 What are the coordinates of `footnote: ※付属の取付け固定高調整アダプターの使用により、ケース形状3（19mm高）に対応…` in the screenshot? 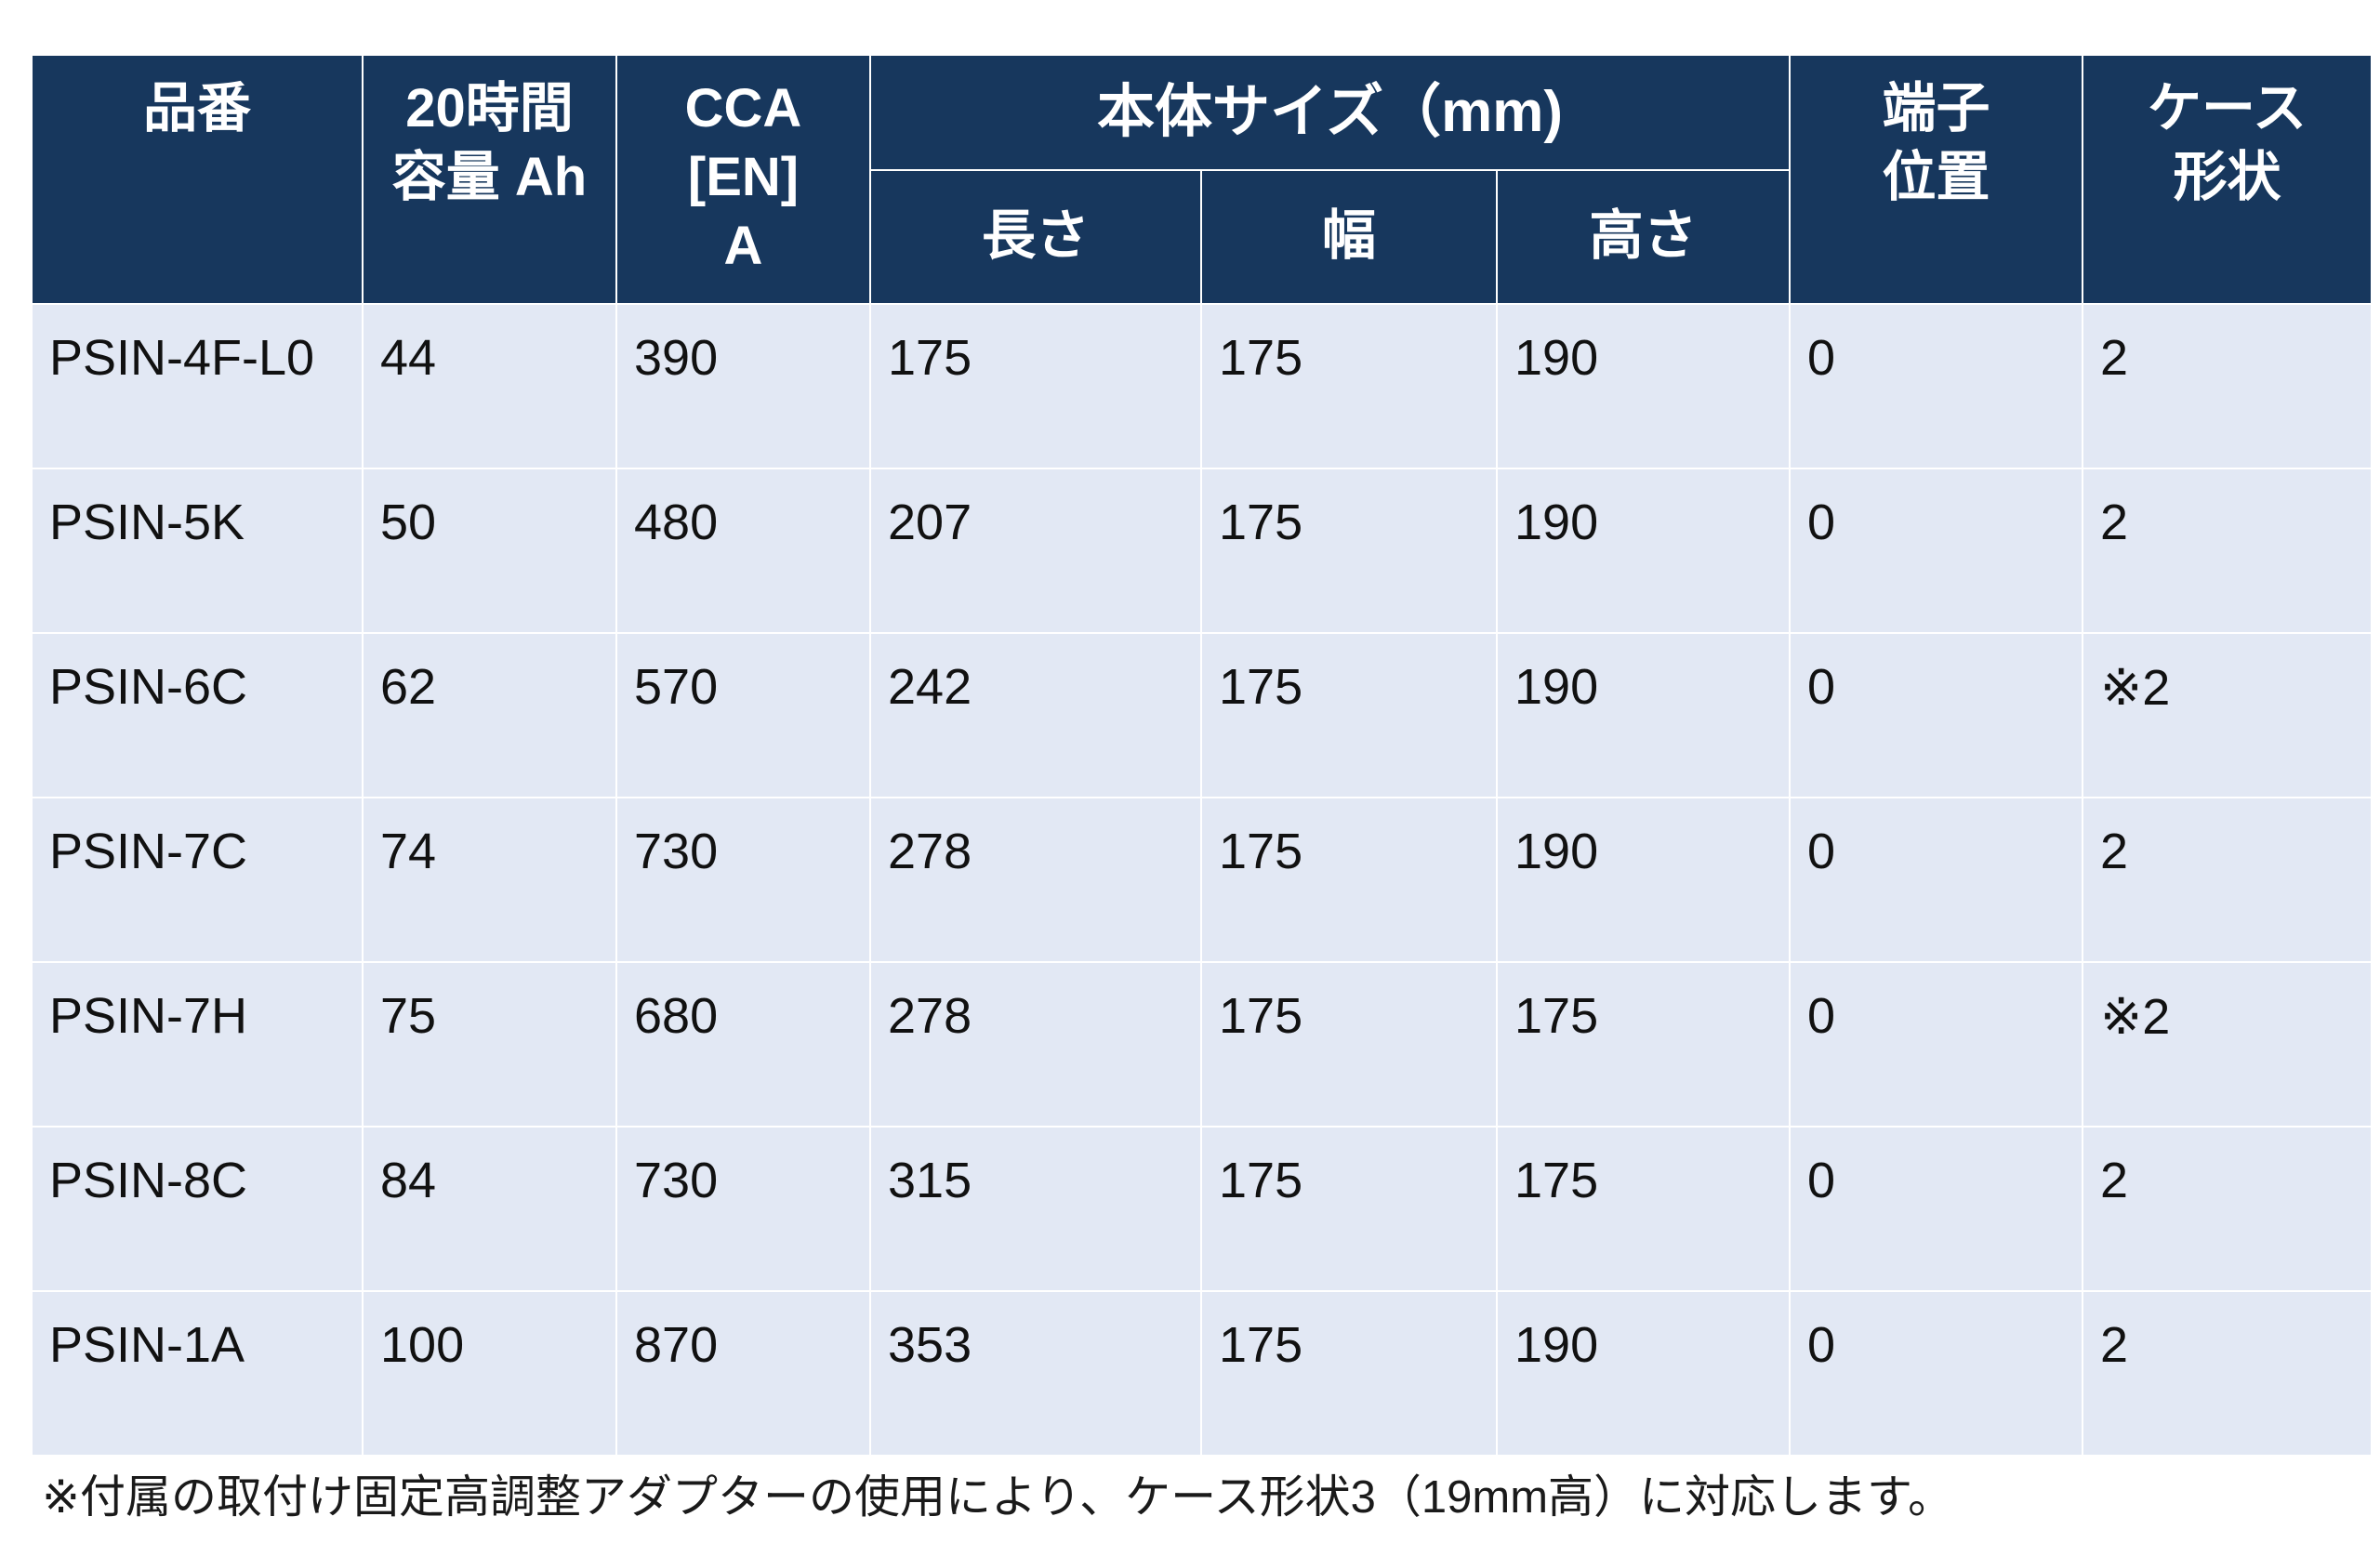 It's located at (998, 1497).